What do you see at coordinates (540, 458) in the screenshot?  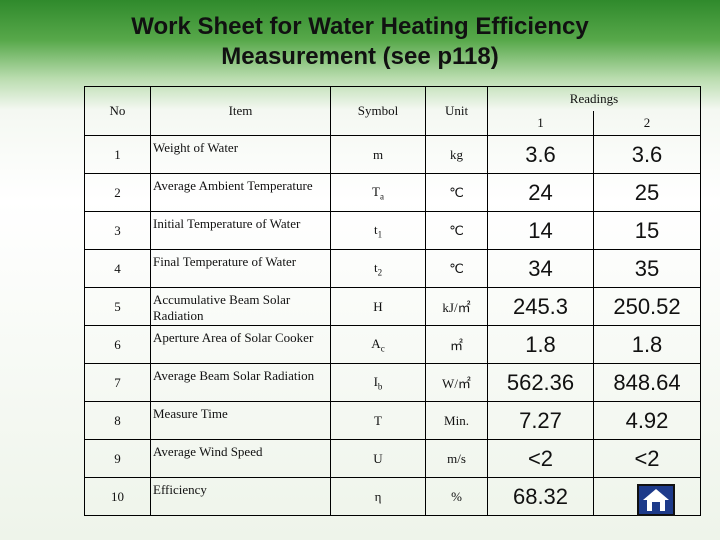 I see `reading-1: <2` at bounding box center [540, 458].